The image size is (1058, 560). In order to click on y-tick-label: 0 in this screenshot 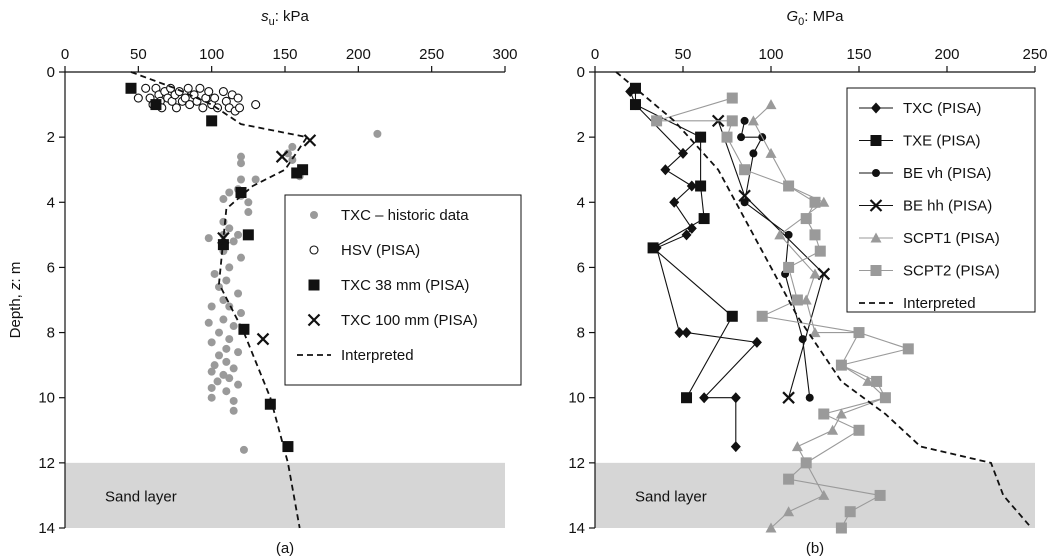, I will do `click(581, 72)`.